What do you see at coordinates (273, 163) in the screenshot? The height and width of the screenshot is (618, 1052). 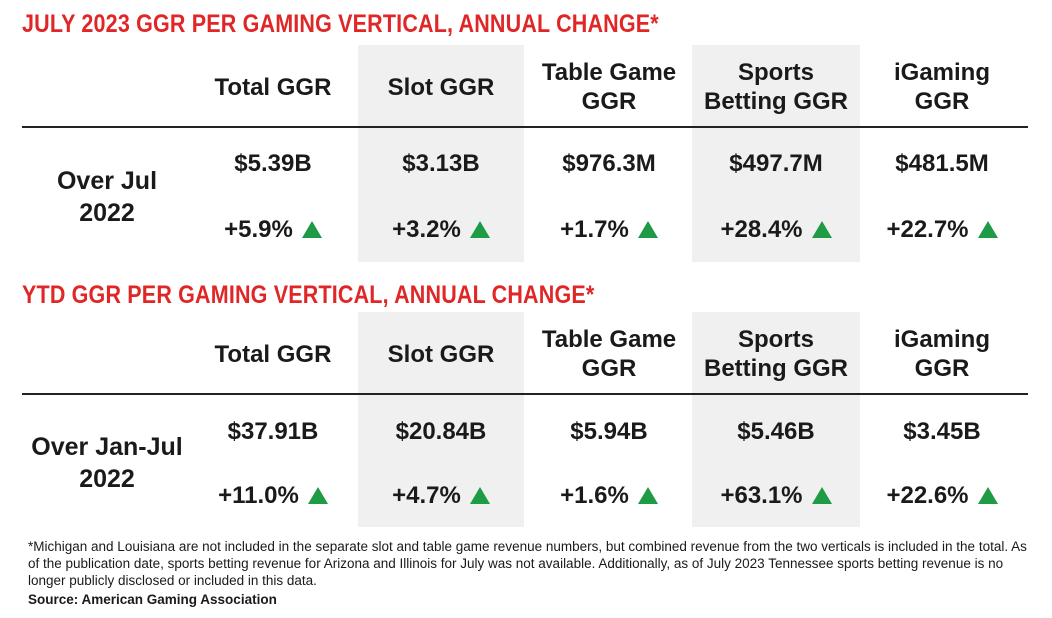 I see `table-1-value-total: $5.39B` at bounding box center [273, 163].